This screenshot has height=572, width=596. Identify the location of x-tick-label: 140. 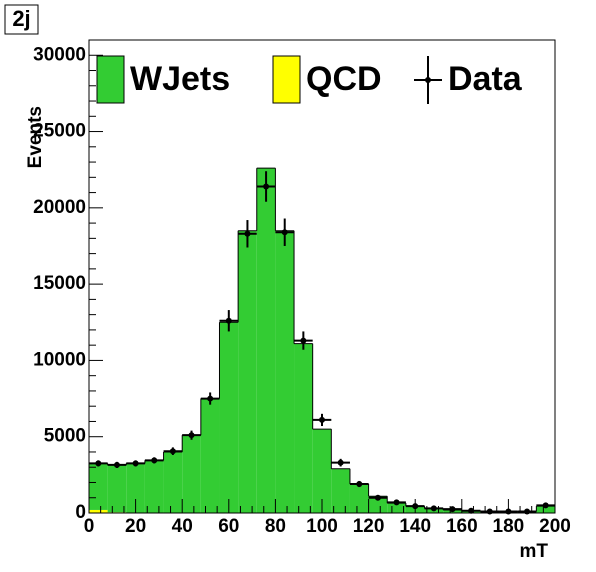
(415, 526).